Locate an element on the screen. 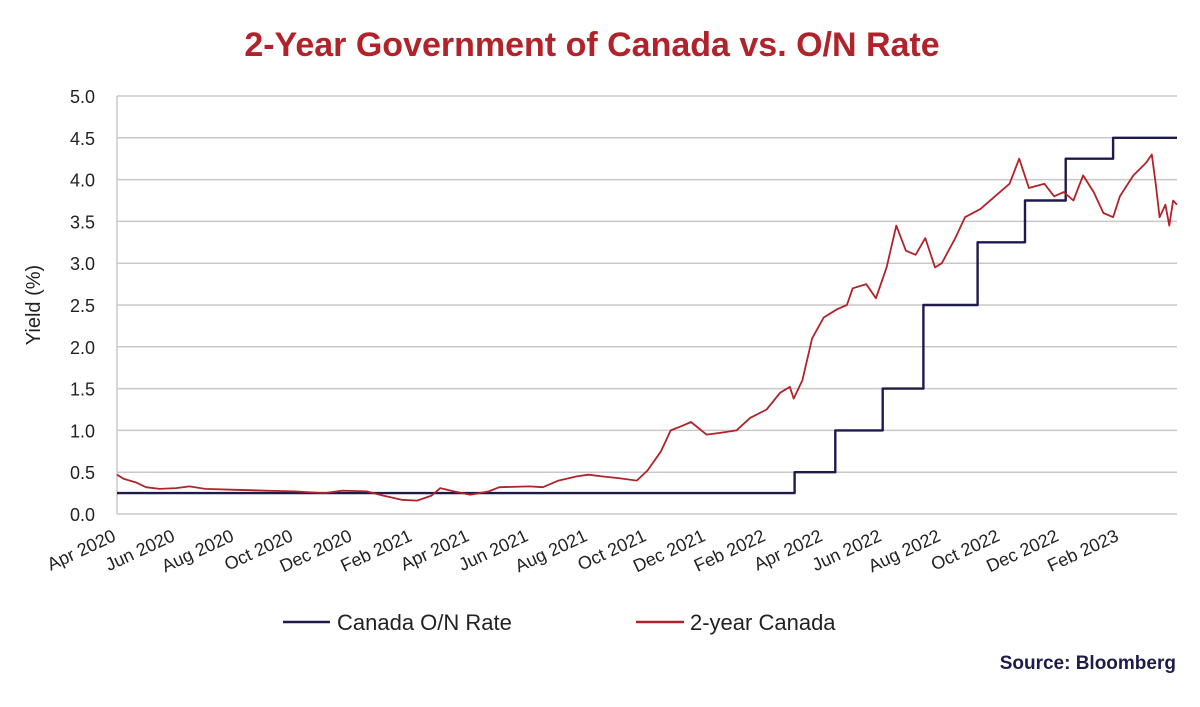  source-note: Source: Bloomberg is located at coordinates (1087, 663).